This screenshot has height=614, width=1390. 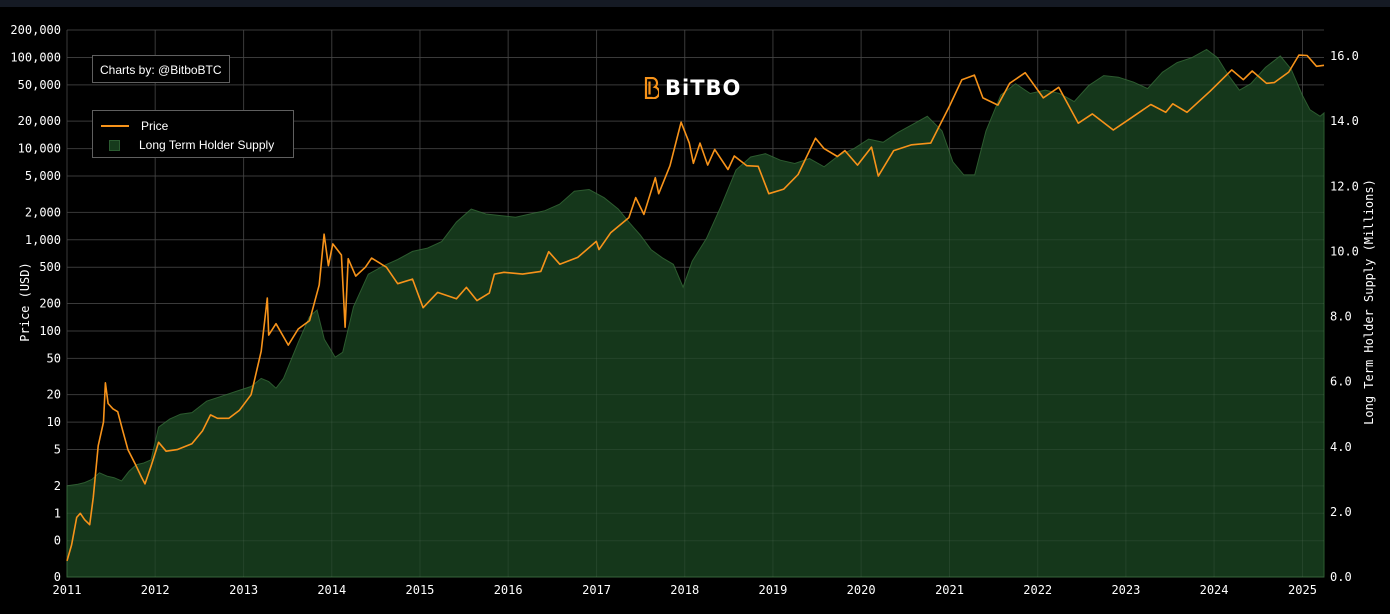 I want to click on y-tick-label-4: 5, so click(x=57, y=450).